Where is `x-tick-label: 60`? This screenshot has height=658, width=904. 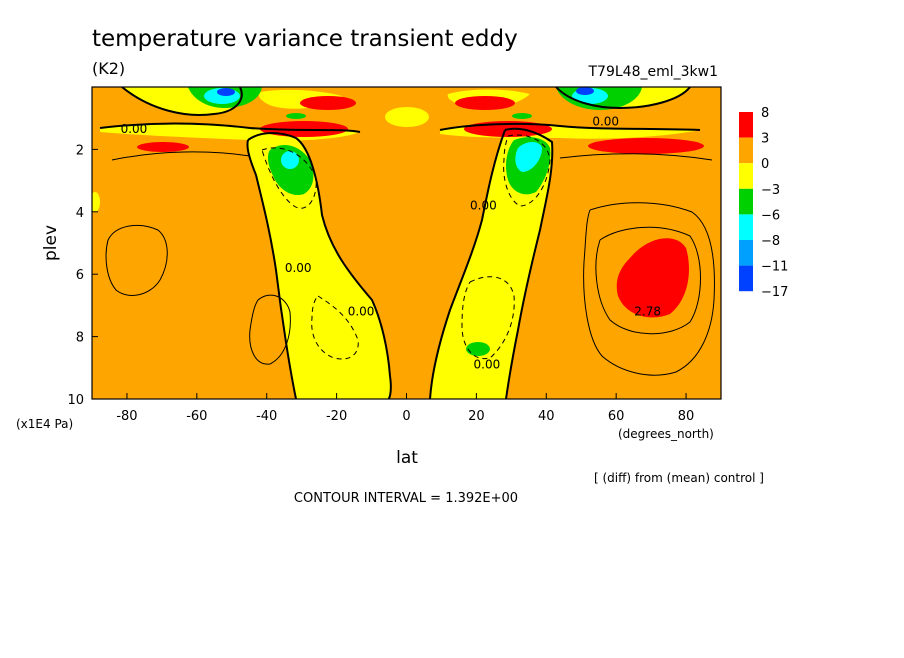 x-tick-label: 60 is located at coordinates (616, 416).